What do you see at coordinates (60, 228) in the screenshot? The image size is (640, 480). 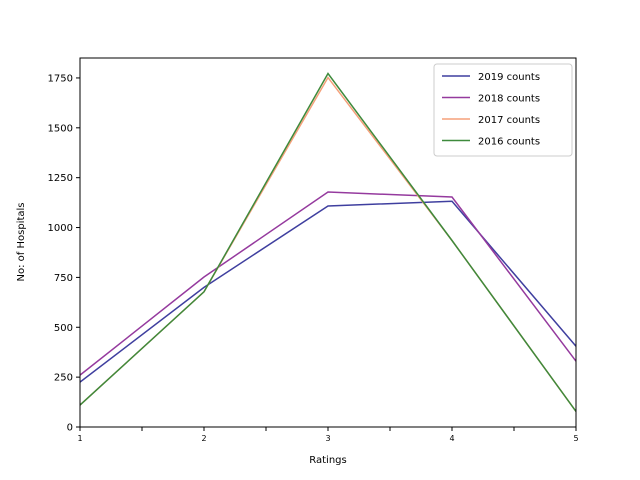 I see `y-tick-label: 1000` at bounding box center [60, 228].